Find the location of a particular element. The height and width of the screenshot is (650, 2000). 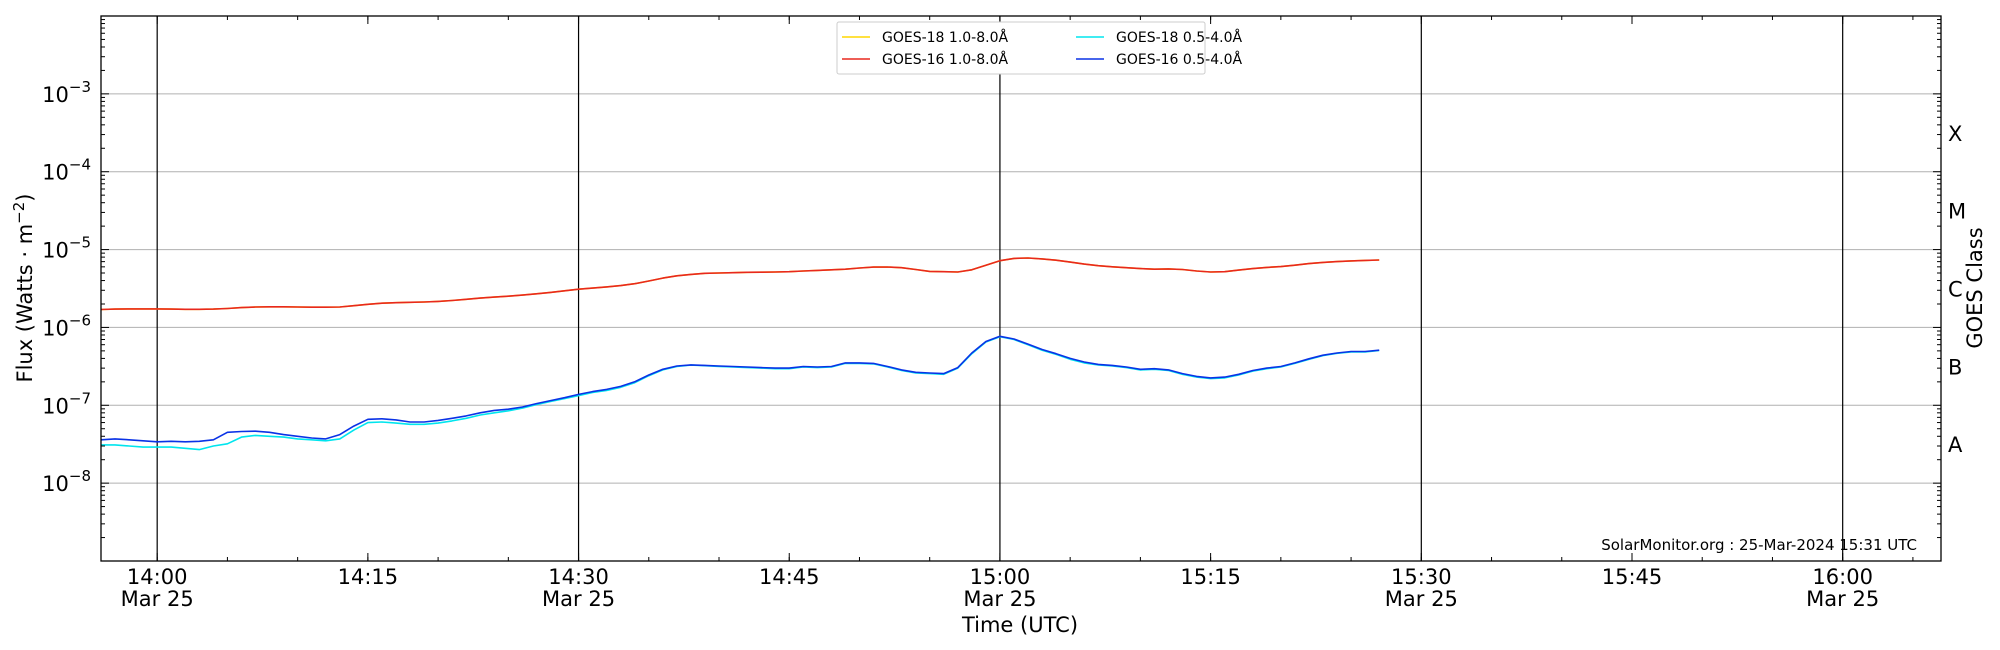

x-tick-label: 15:30 is located at coordinates (1421, 577).